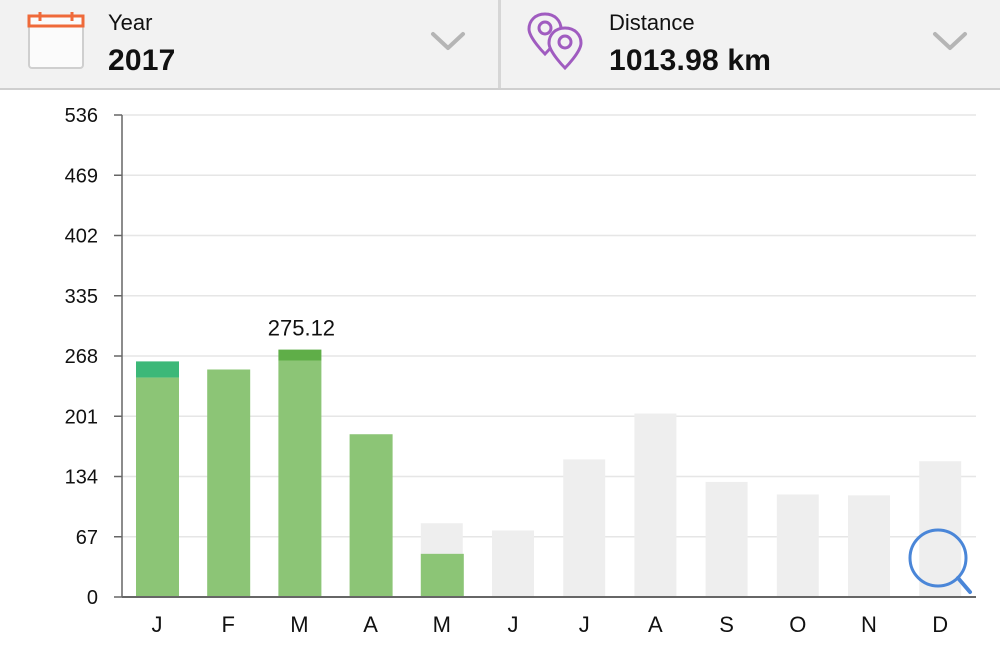 This screenshot has width=1000, height=661. I want to click on distance-selector: Distance 1013.98 km, so click(750, 44).